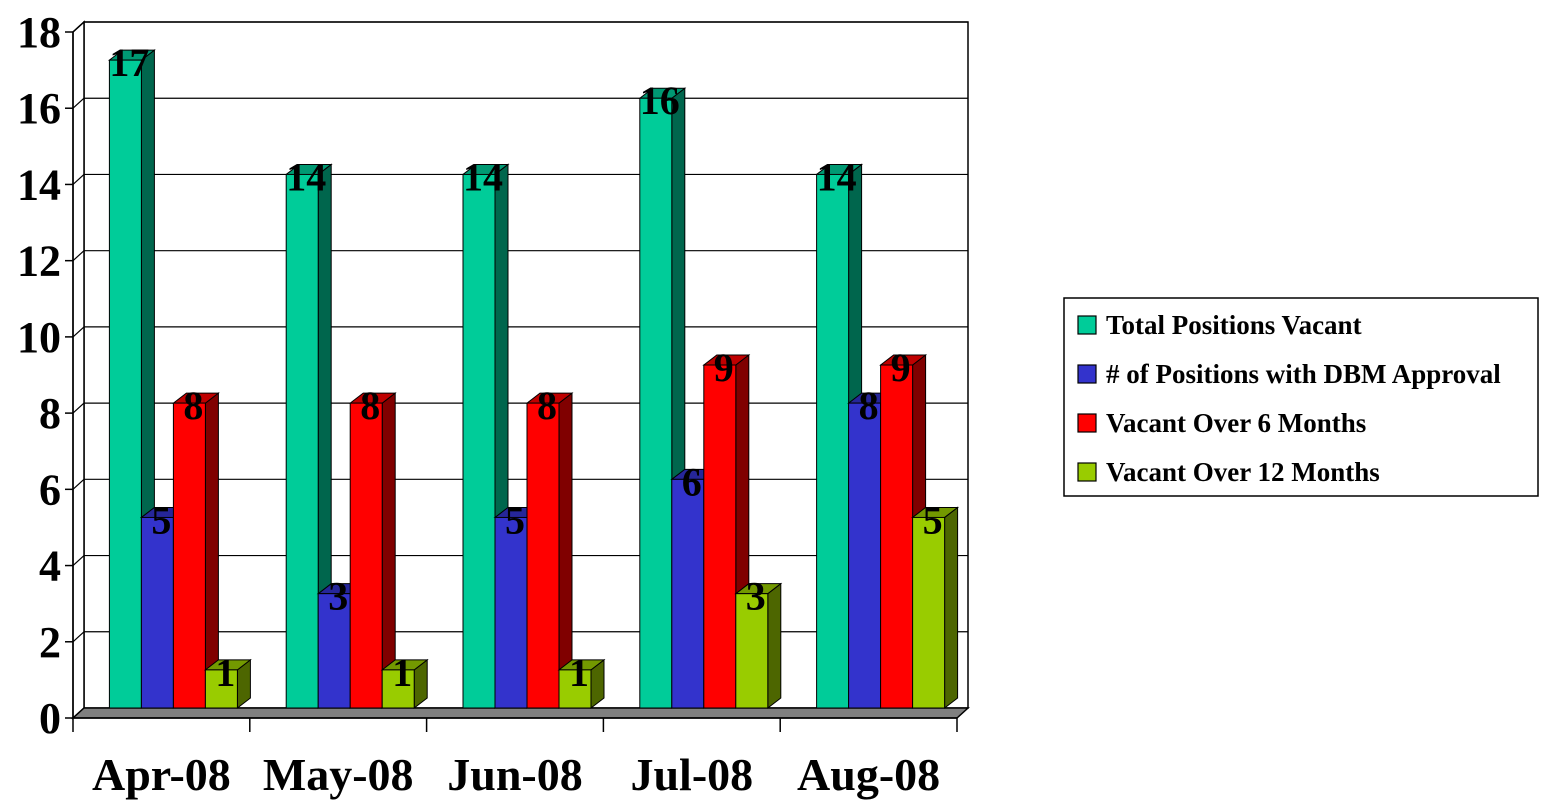 The height and width of the screenshot is (807, 1552). What do you see at coordinates (50, 413) in the screenshot?
I see `y-tick-label: 8` at bounding box center [50, 413].